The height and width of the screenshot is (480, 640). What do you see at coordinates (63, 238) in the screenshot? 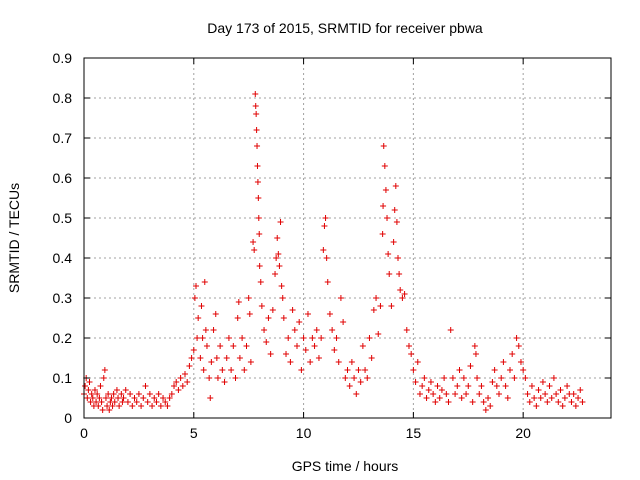
I see `y-tick-labels: 0 0.1 0.2 0.3 0.4 0.5 0.6 0.7 0.8 0.9` at bounding box center [63, 238].